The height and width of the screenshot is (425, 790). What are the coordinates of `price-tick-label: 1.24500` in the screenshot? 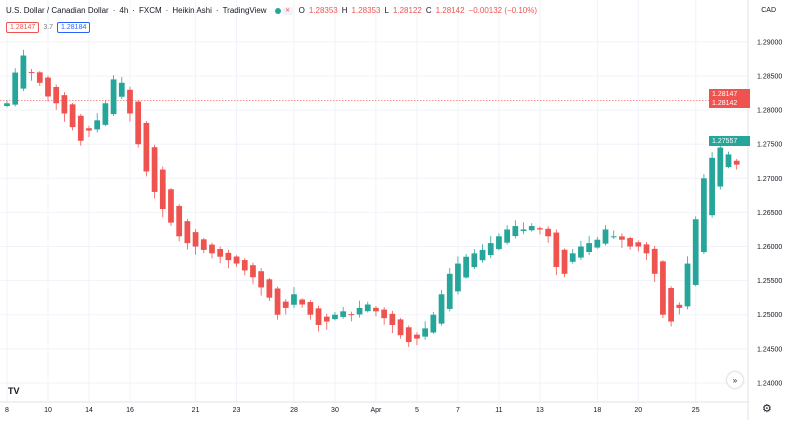 It's located at (769, 349).